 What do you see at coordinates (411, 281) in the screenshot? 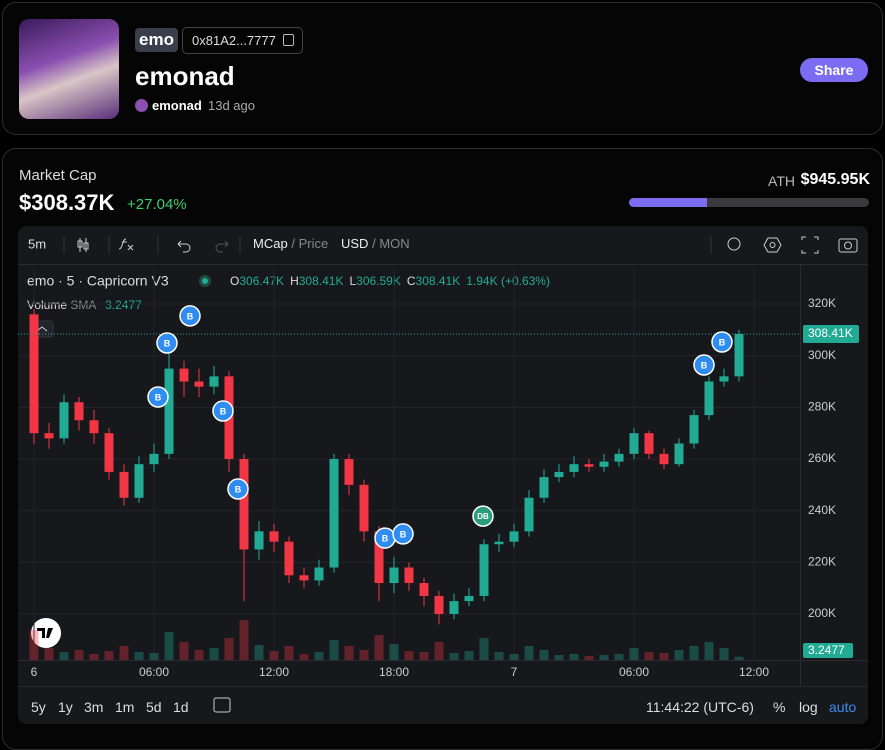
I see `ohlc-key: C` at bounding box center [411, 281].